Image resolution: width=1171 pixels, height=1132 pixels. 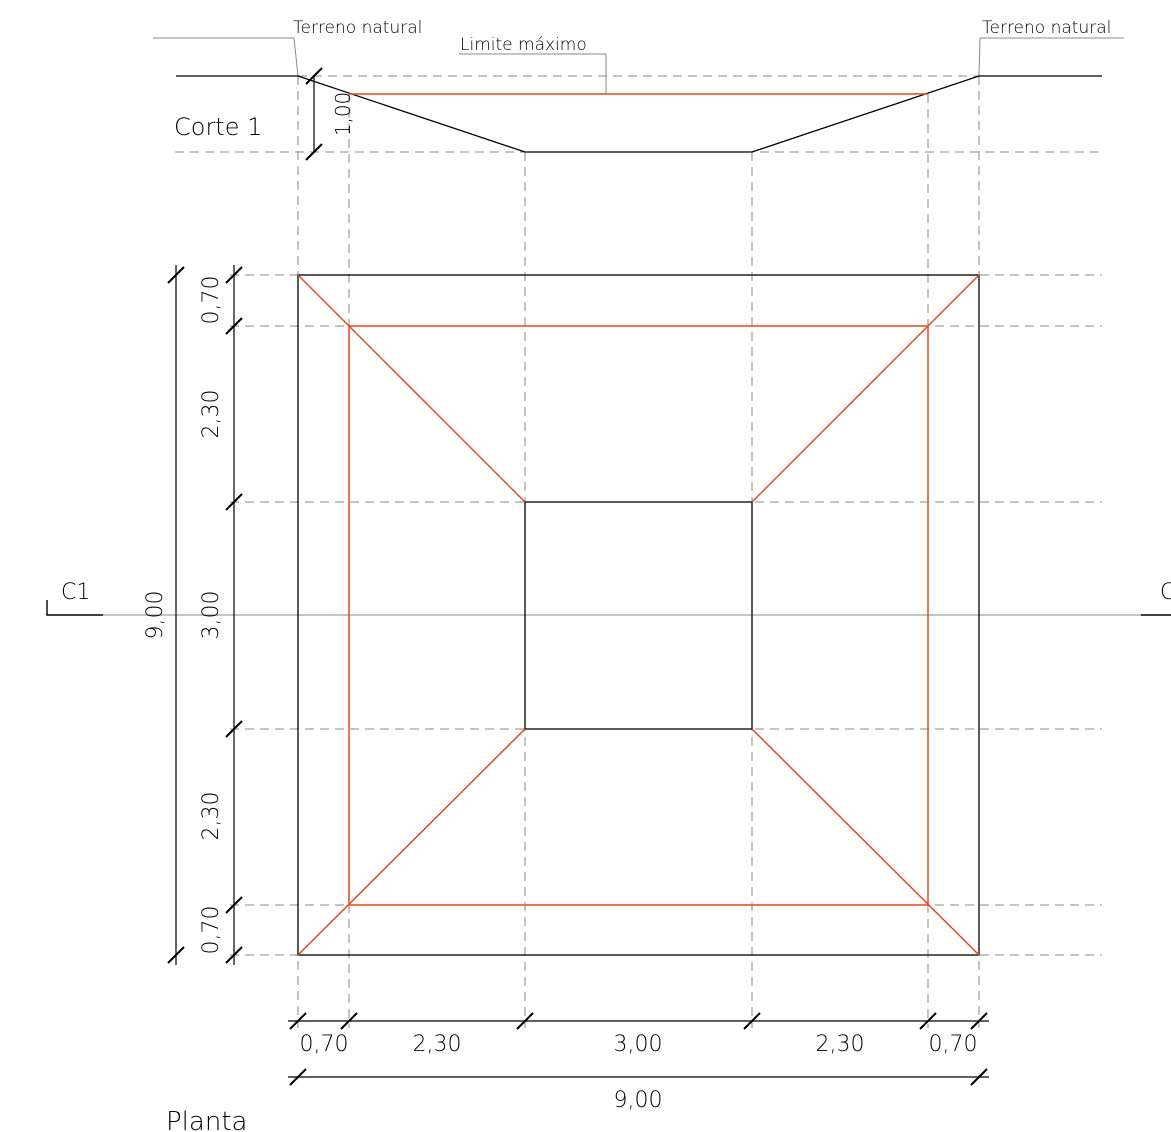 I want to click on section-depth-dimension, so click(x=314, y=114).